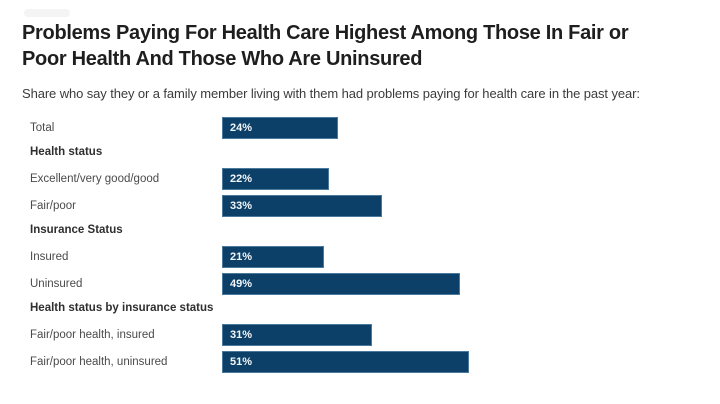 This screenshot has height=404, width=720. What do you see at coordinates (302, 206) in the screenshot?
I see `bar: 33%` at bounding box center [302, 206].